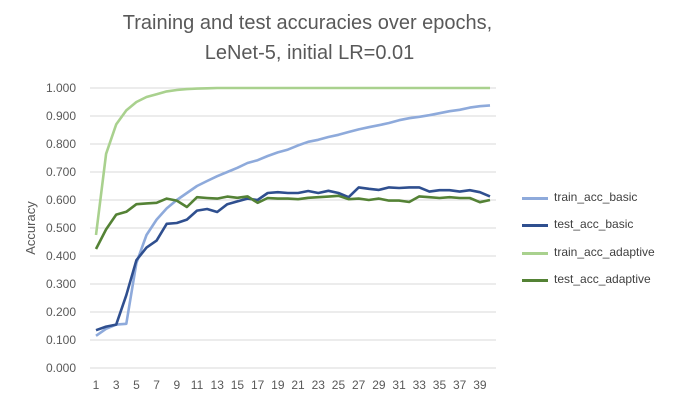 The image size is (691, 407). I want to click on y-tick-label: 0.900, so click(61, 116).